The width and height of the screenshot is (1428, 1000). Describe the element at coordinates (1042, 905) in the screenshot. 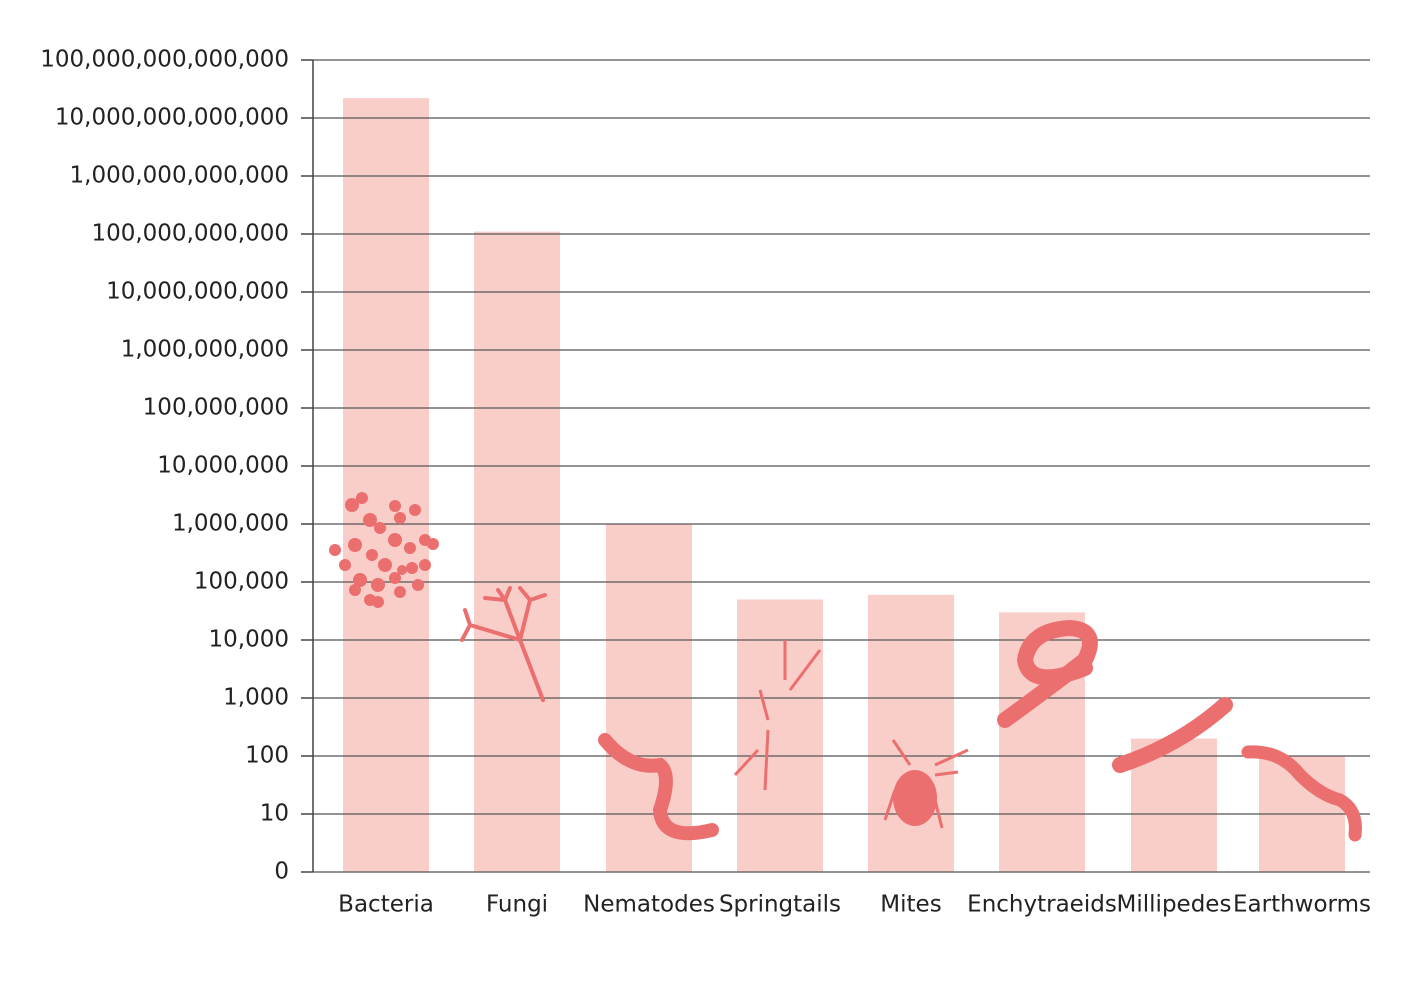

I see `x-tick-label: Enchytraeids` at that location.